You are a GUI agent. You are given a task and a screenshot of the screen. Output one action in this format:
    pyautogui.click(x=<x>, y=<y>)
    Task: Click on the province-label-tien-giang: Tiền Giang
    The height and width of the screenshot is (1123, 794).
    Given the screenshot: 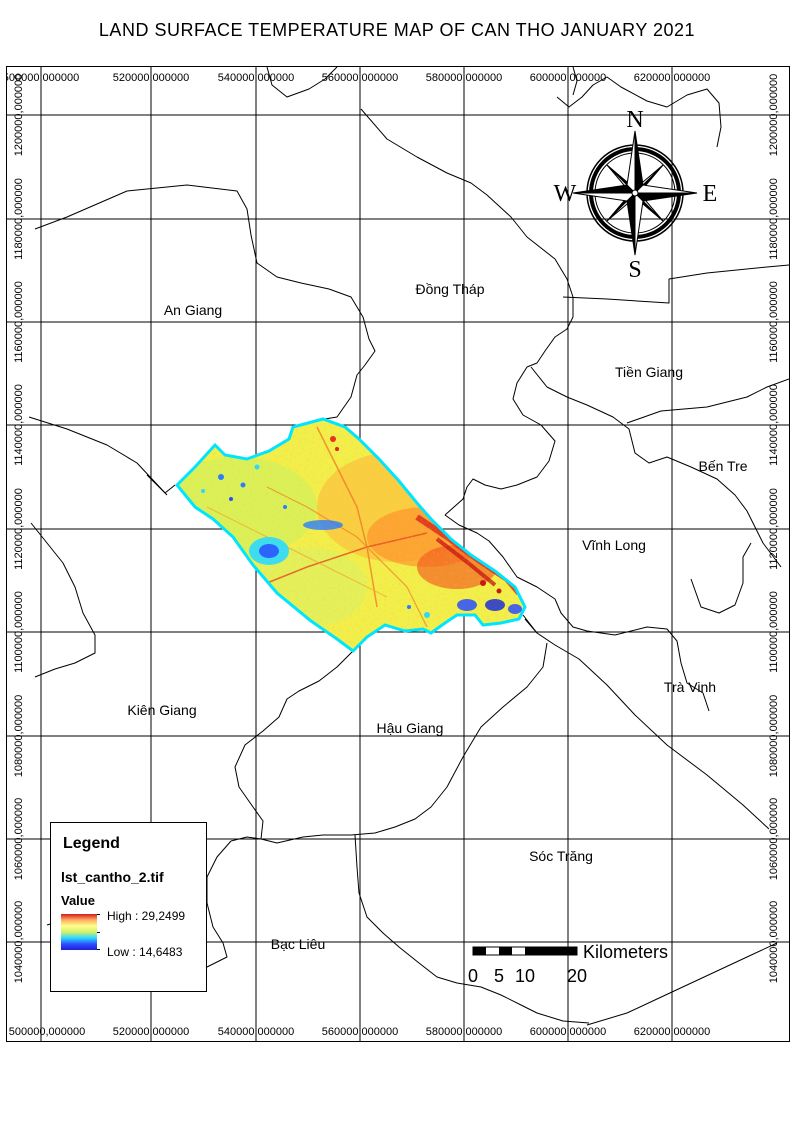 What is the action you would take?
    pyautogui.click(x=649, y=372)
    